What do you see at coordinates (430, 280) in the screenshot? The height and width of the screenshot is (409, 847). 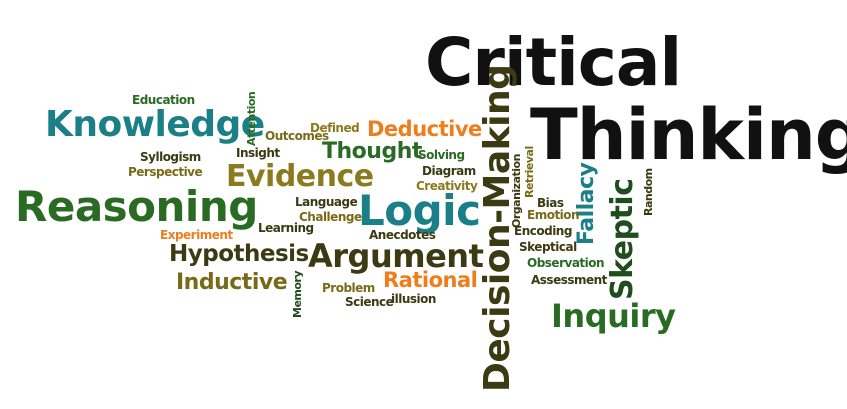 I see `word-rational: Rational` at bounding box center [430, 280].